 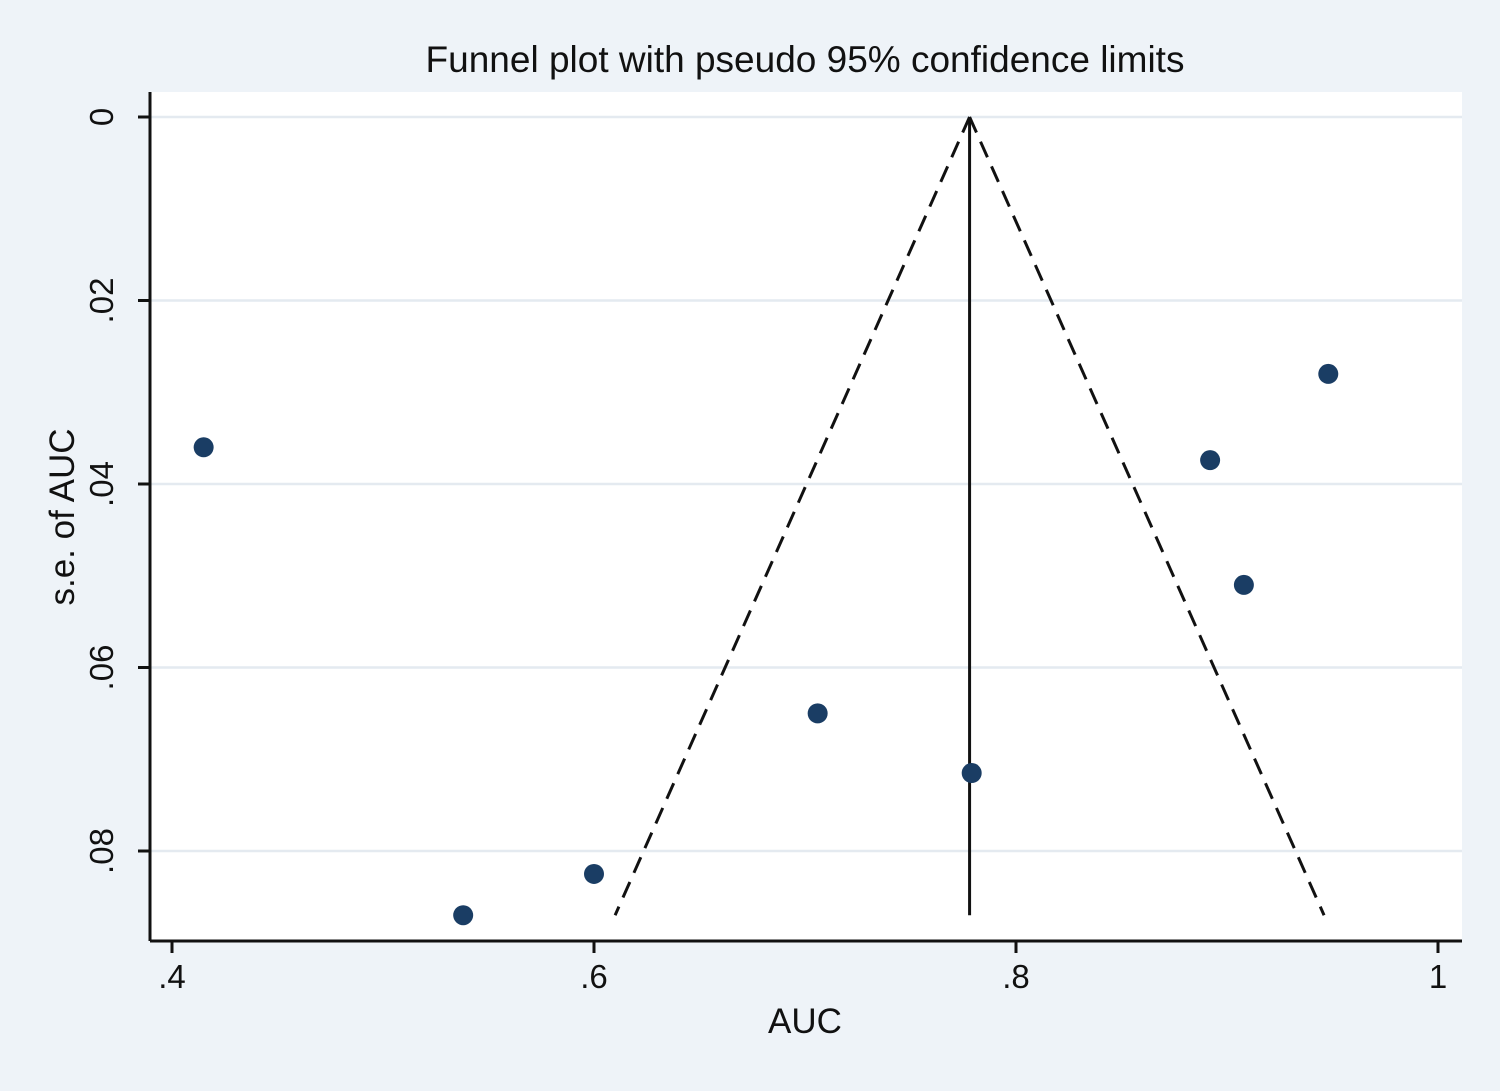 I want to click on x-tick-label: .4, so click(x=172, y=976).